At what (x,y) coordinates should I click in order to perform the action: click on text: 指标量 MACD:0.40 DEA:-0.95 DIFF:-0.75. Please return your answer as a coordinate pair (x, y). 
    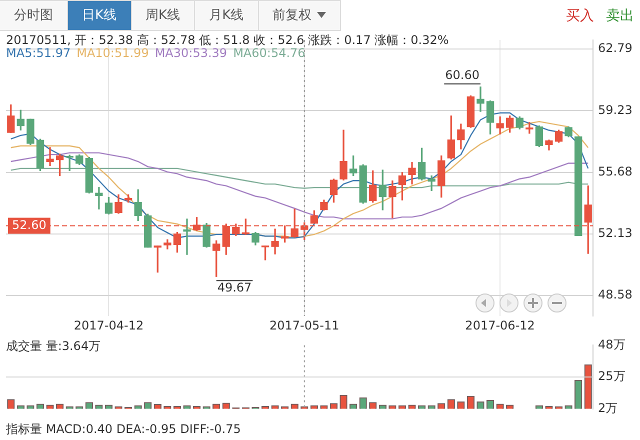
    Looking at the image, I should click on (123, 429).